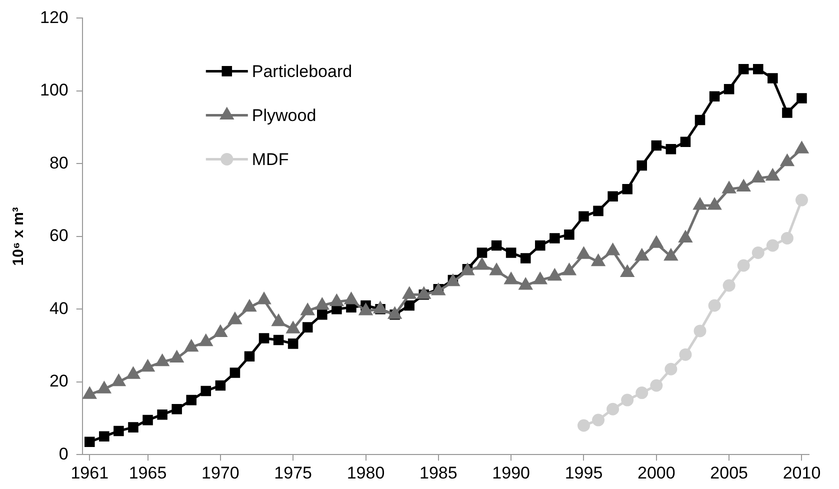  What do you see at coordinates (583, 472) in the screenshot?
I see `x-tick-label: 1995` at bounding box center [583, 472].